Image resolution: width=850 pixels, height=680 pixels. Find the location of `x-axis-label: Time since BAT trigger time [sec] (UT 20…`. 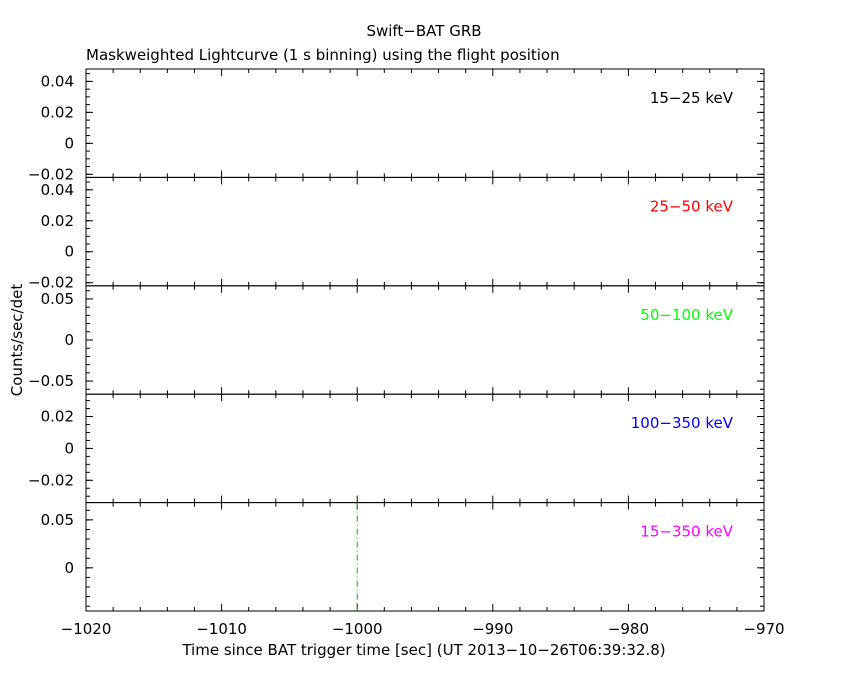

x-axis-label: Time since BAT trigger time [sec] (UT 20… is located at coordinates (423, 650).